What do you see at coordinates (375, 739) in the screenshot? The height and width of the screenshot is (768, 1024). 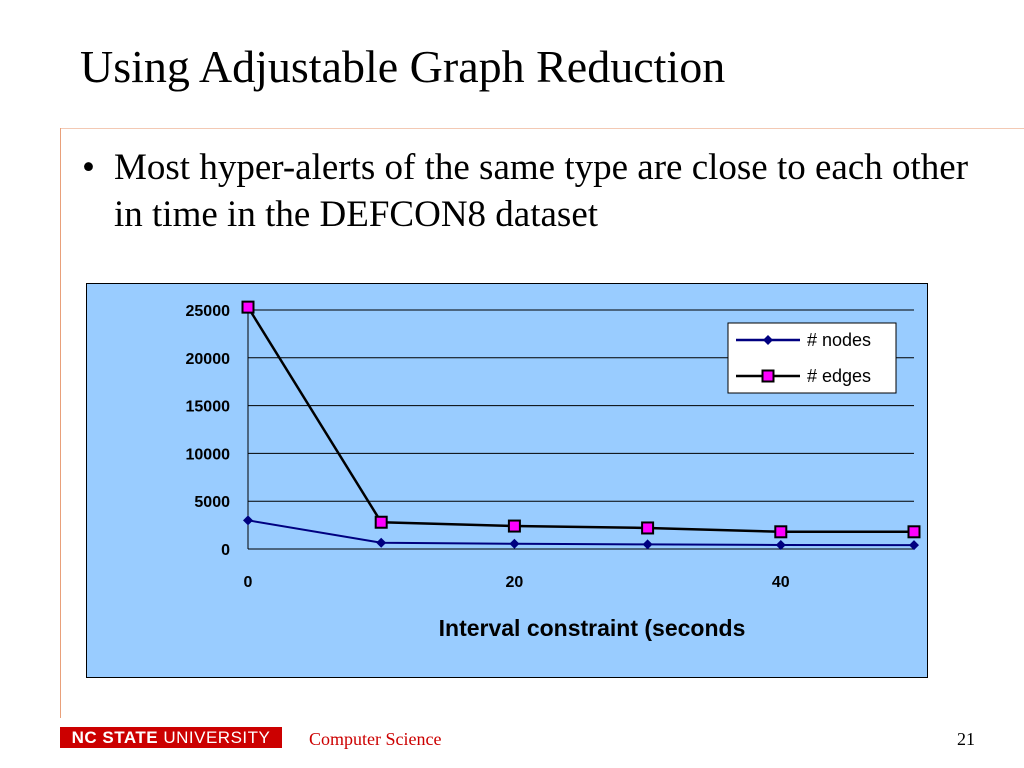 I see `footer-department: Computer Science` at bounding box center [375, 739].